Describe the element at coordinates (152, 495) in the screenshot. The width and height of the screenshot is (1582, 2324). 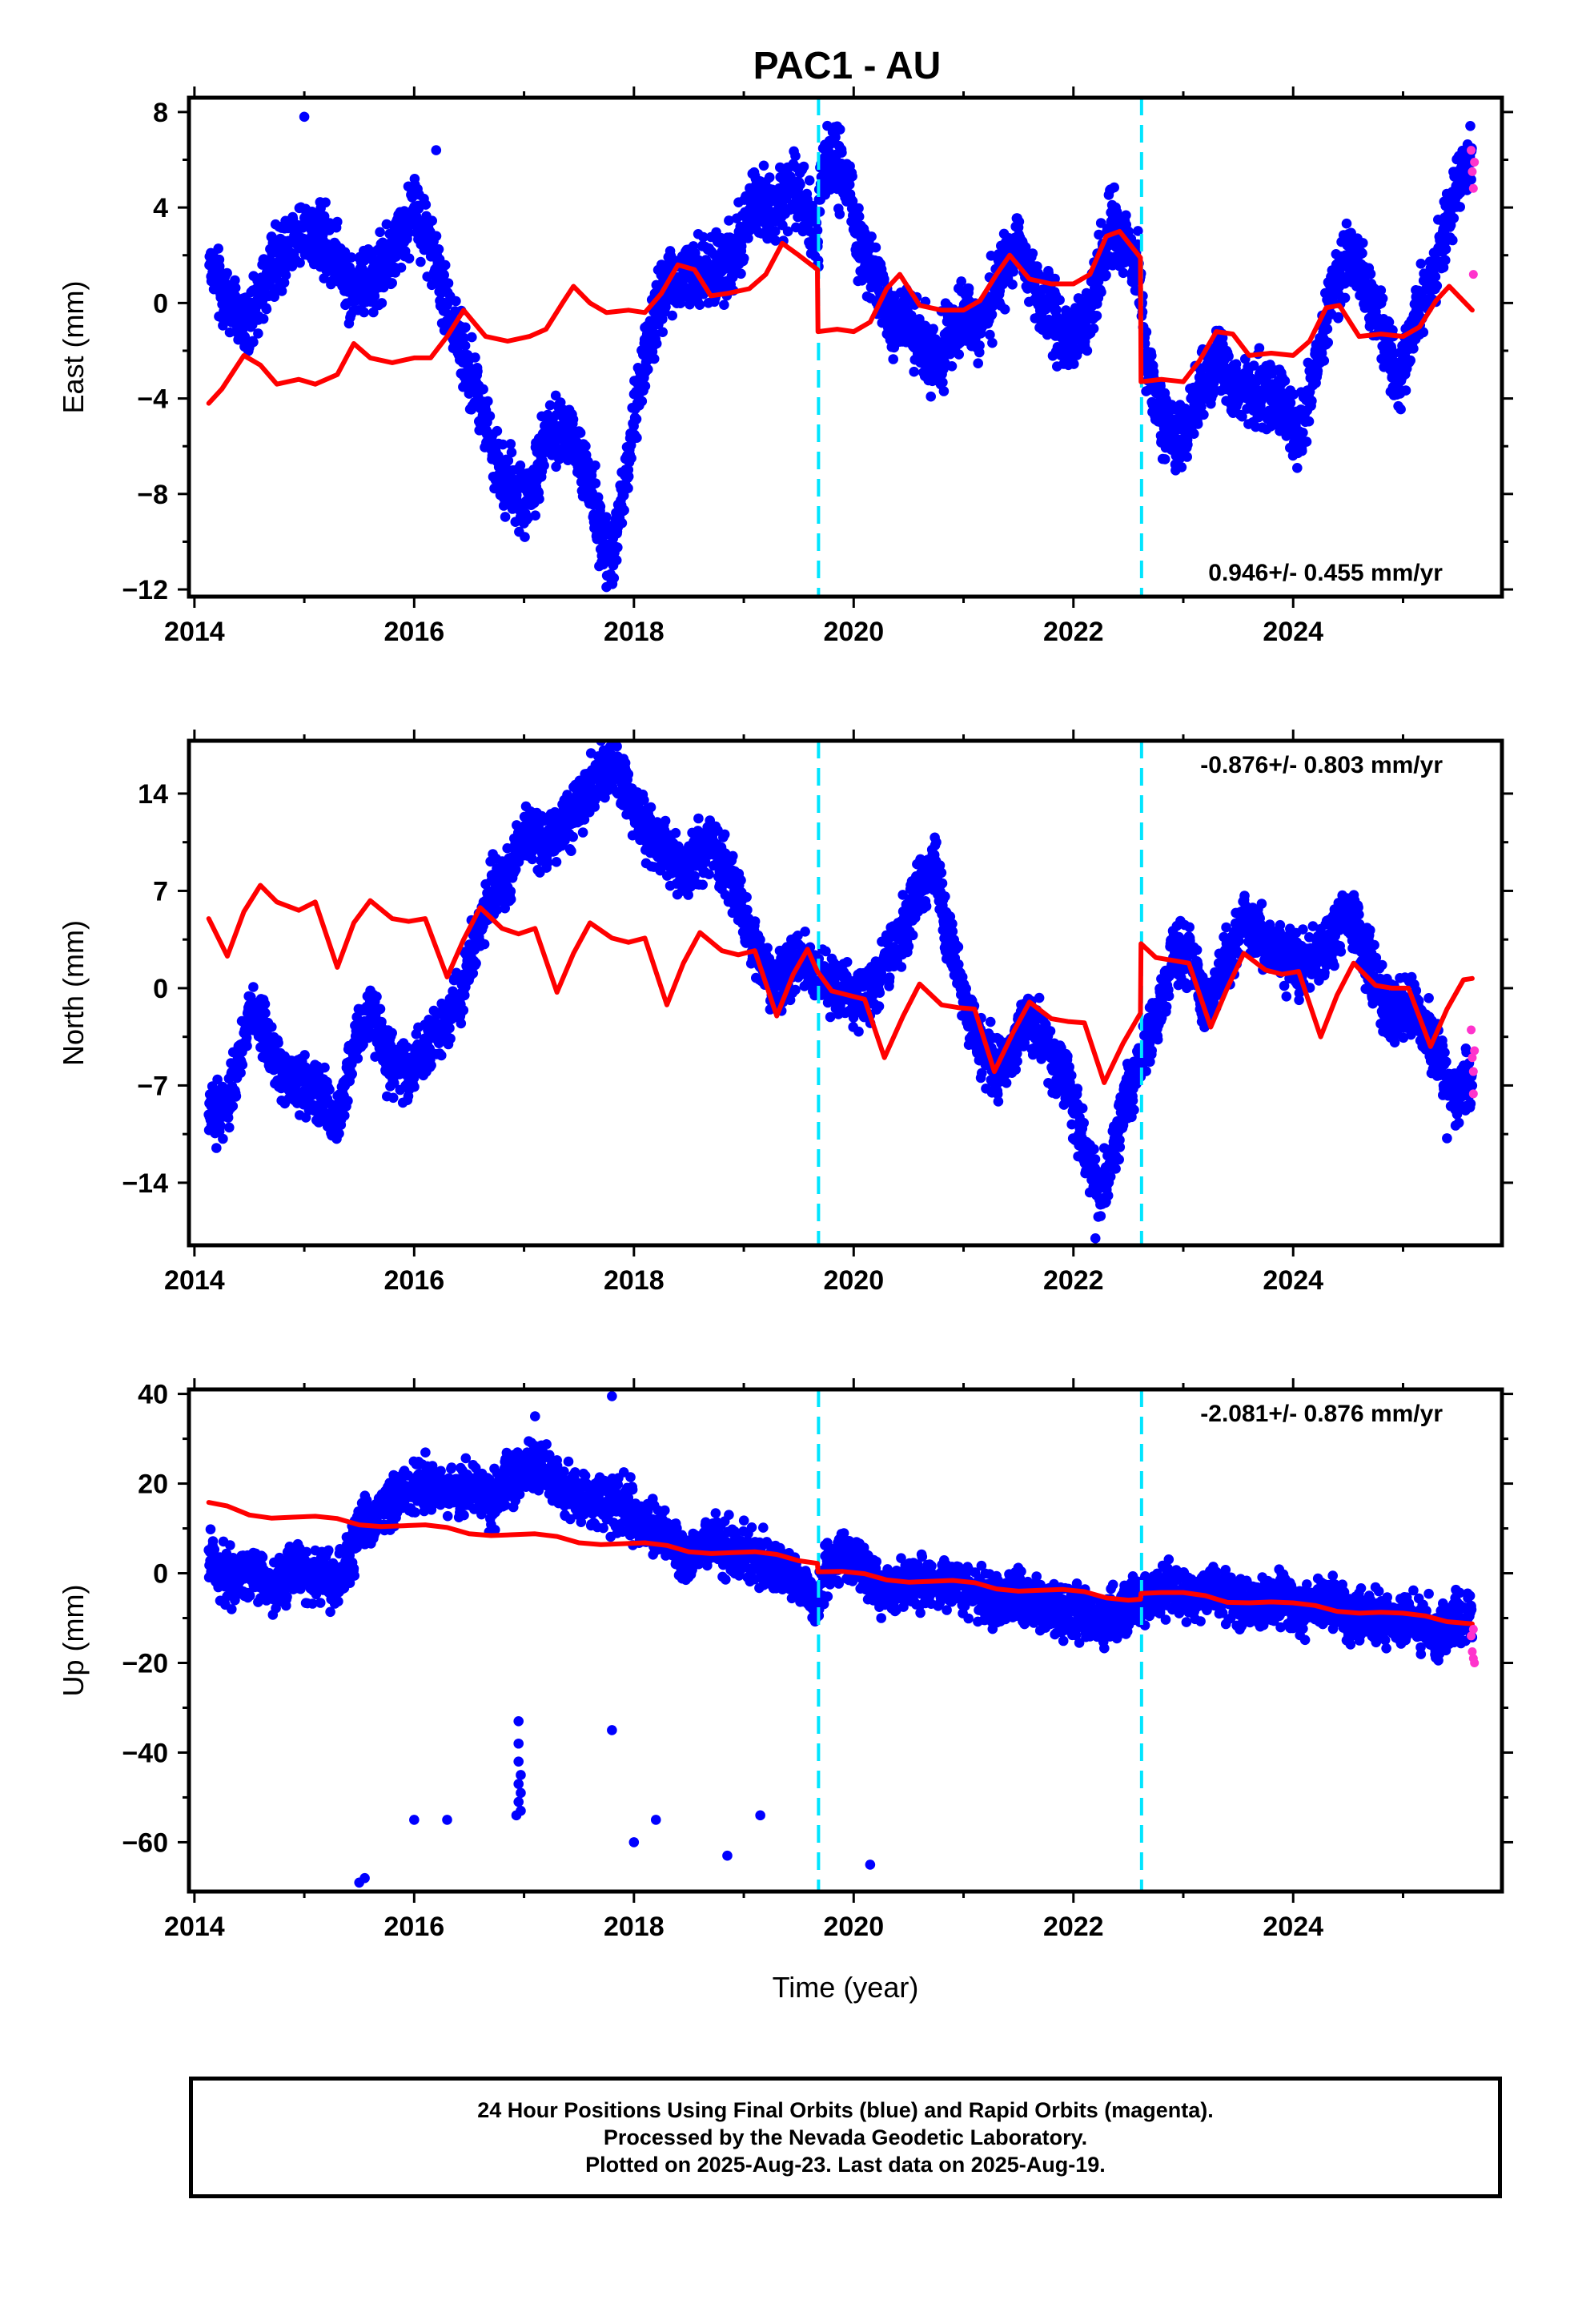
I see `y-tick-label: −8` at that location.